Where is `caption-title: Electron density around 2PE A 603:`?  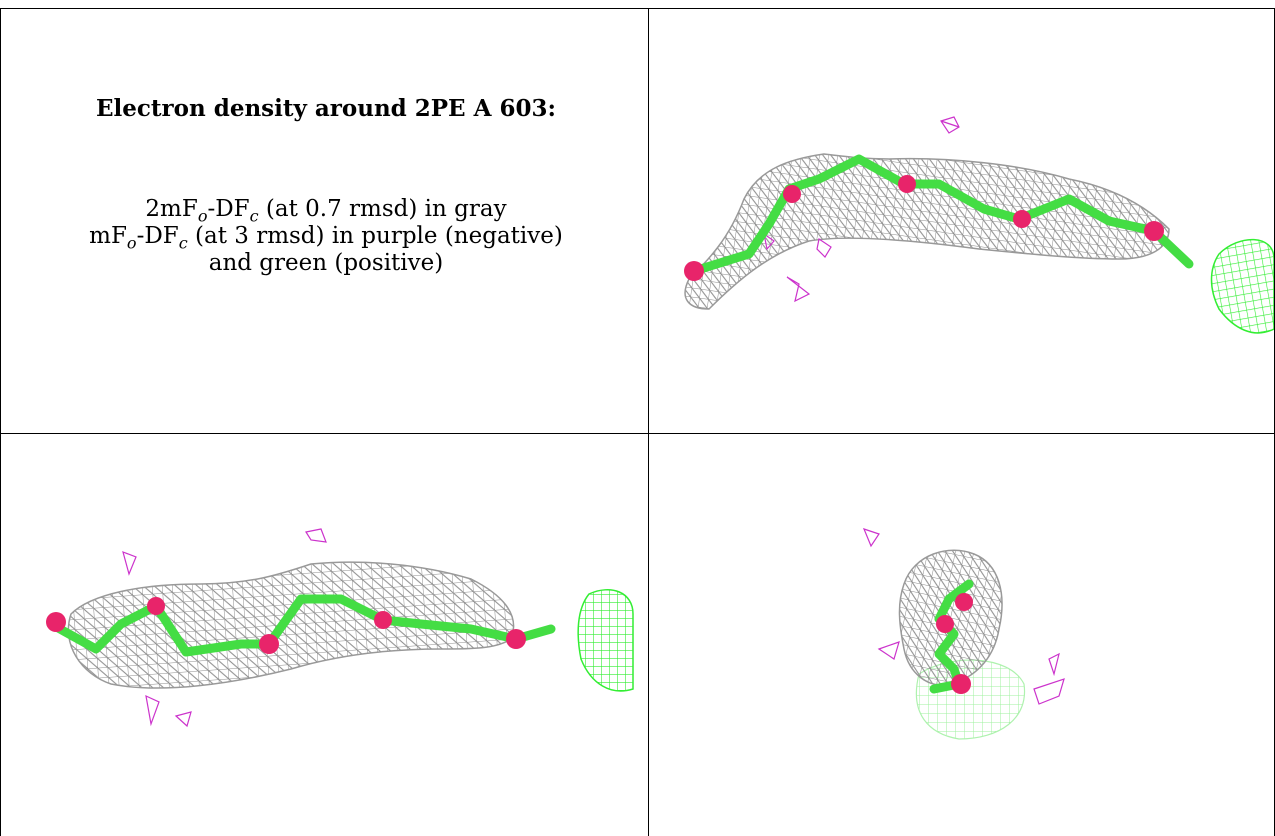
caption-title: Electron density around 2PE A 603: is located at coordinates (326, 108).